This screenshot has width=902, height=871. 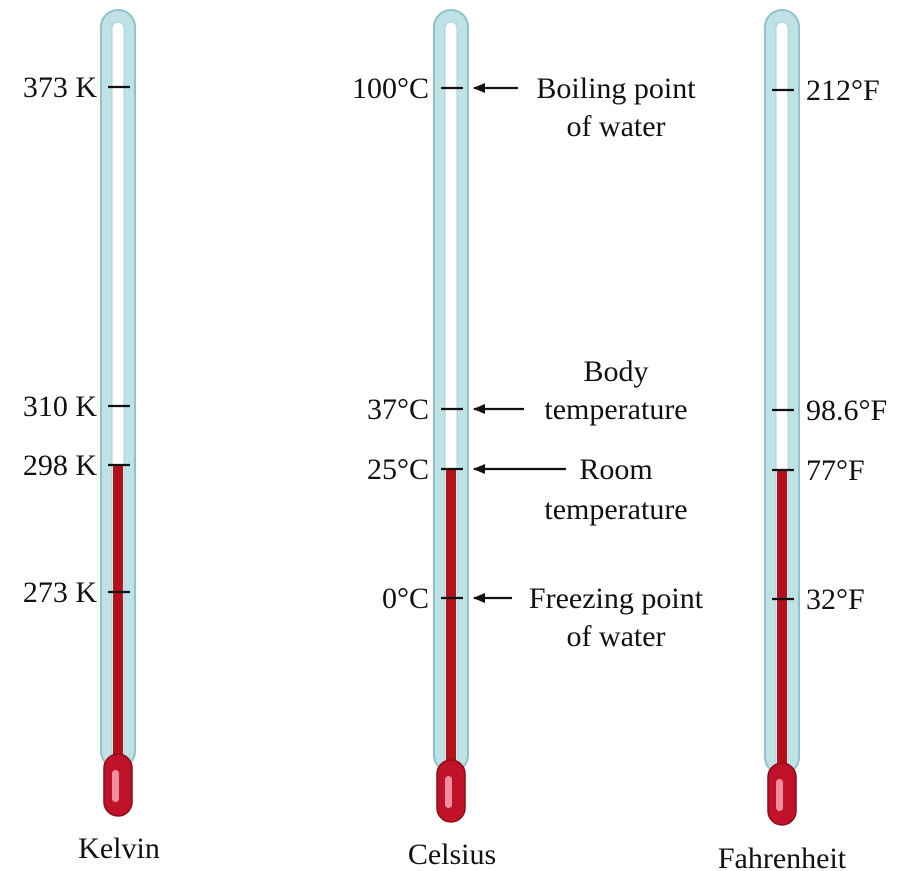 I want to click on scale-name-fahrenheit: Fahrenheit, so click(x=782, y=856).